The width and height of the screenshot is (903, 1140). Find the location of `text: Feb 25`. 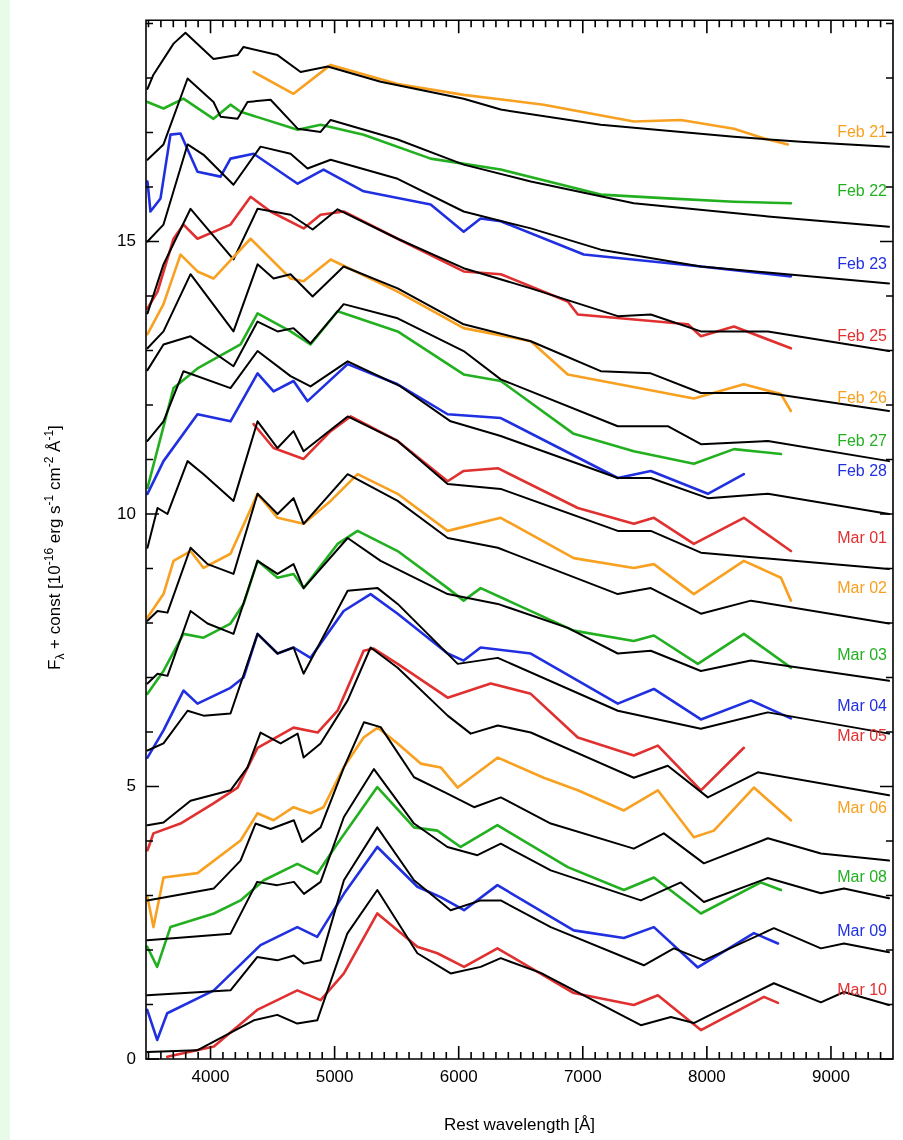

text: Feb 25 is located at coordinates (862, 335).